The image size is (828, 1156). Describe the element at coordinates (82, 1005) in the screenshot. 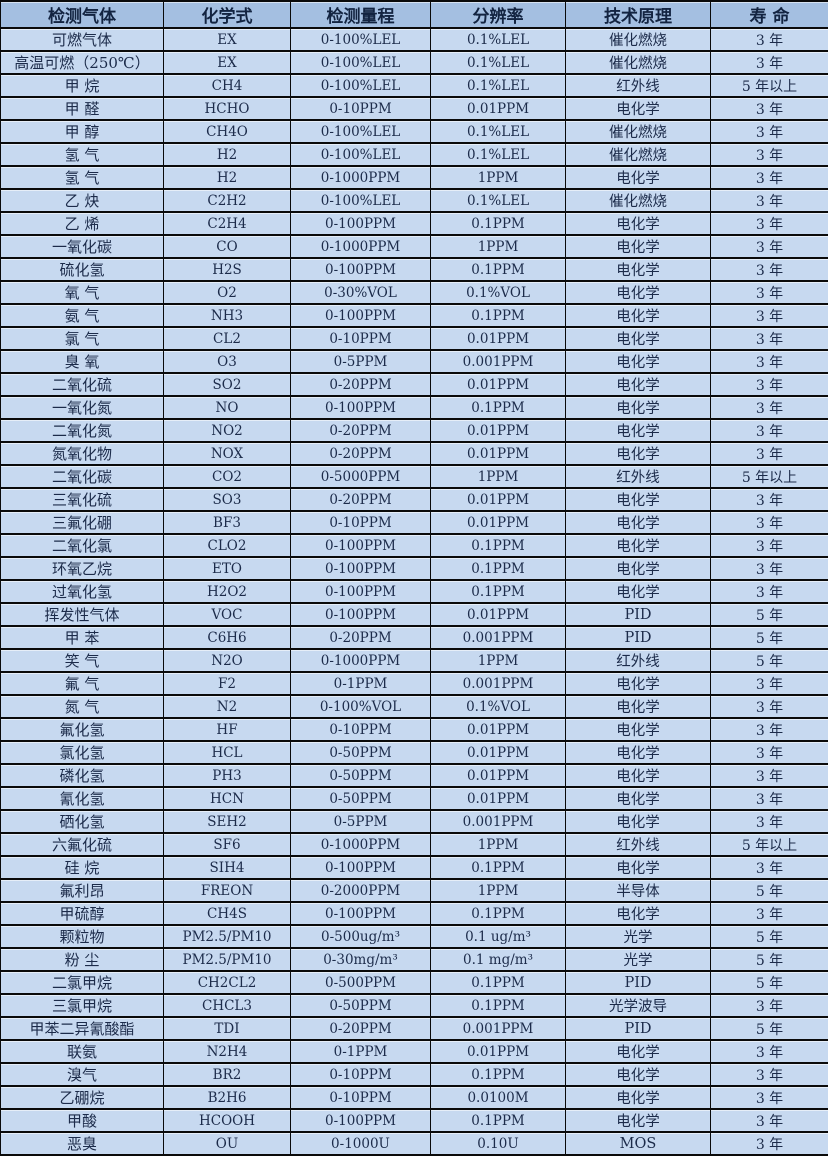

I see `cell-gas-name: 三氯甲烷` at that location.